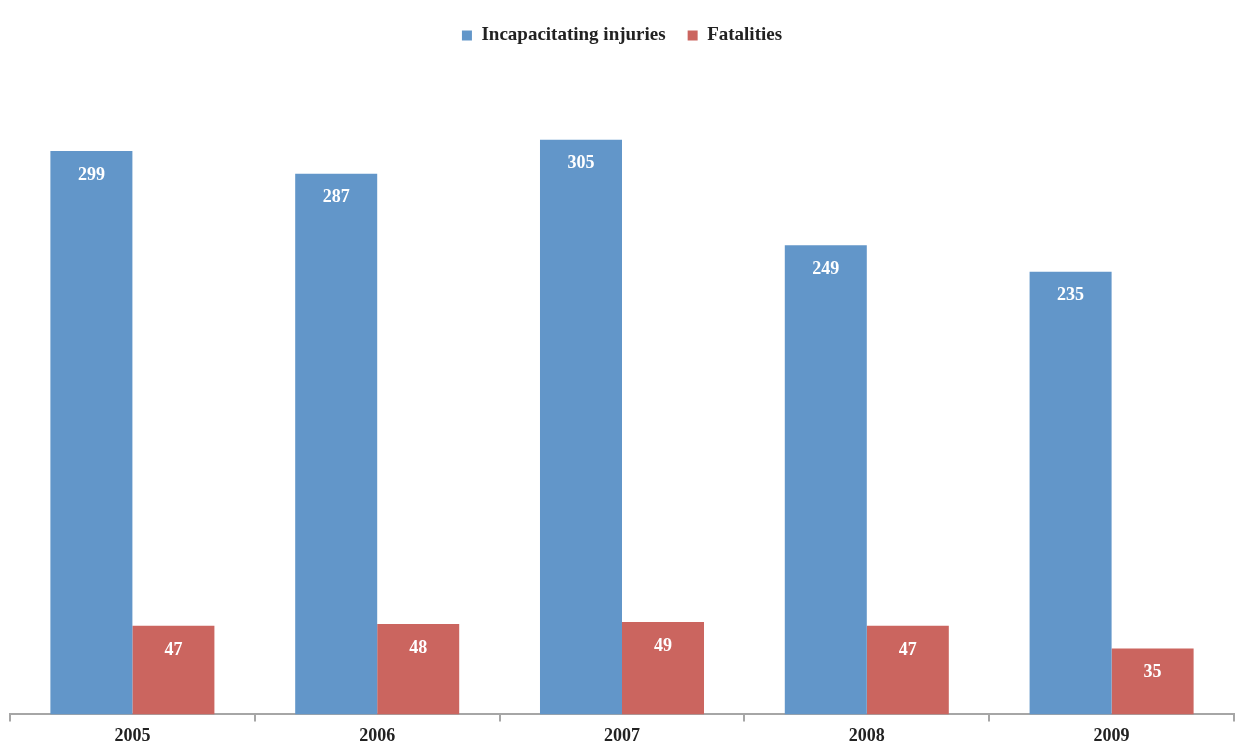 This screenshot has width=1238, height=755. What do you see at coordinates (1111, 734) in the screenshot?
I see `x-tick-label: 2009` at bounding box center [1111, 734].